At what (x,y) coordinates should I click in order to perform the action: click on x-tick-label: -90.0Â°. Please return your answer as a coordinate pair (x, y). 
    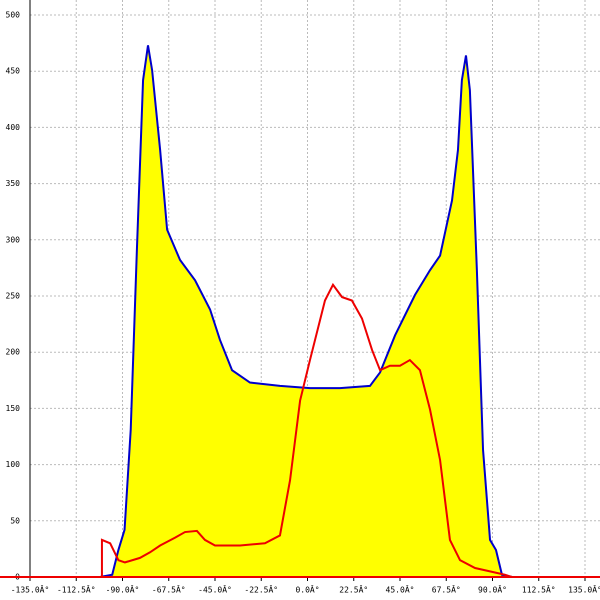
    Looking at the image, I should click on (123, 589).